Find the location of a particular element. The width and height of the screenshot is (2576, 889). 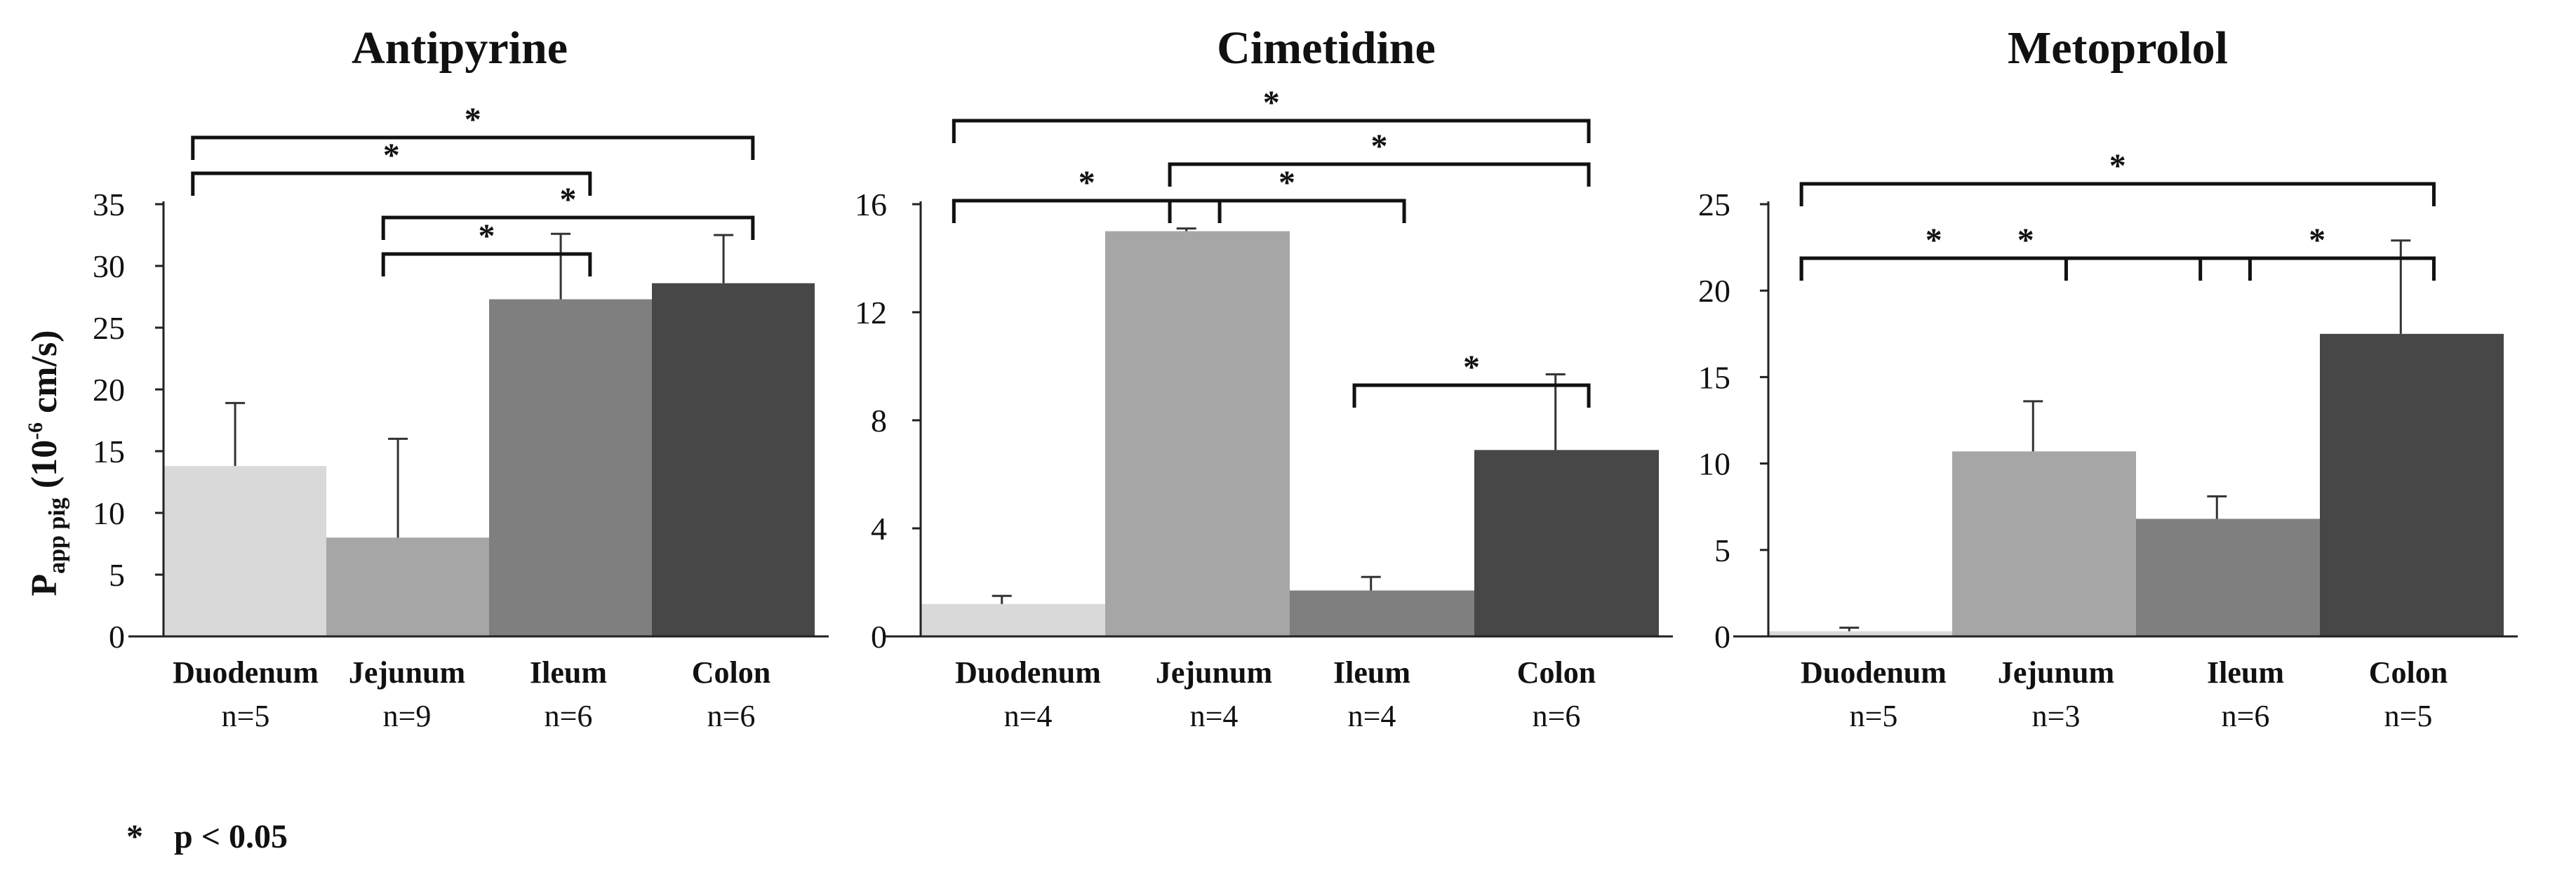

footnote-symbol: * is located at coordinates (134, 836).